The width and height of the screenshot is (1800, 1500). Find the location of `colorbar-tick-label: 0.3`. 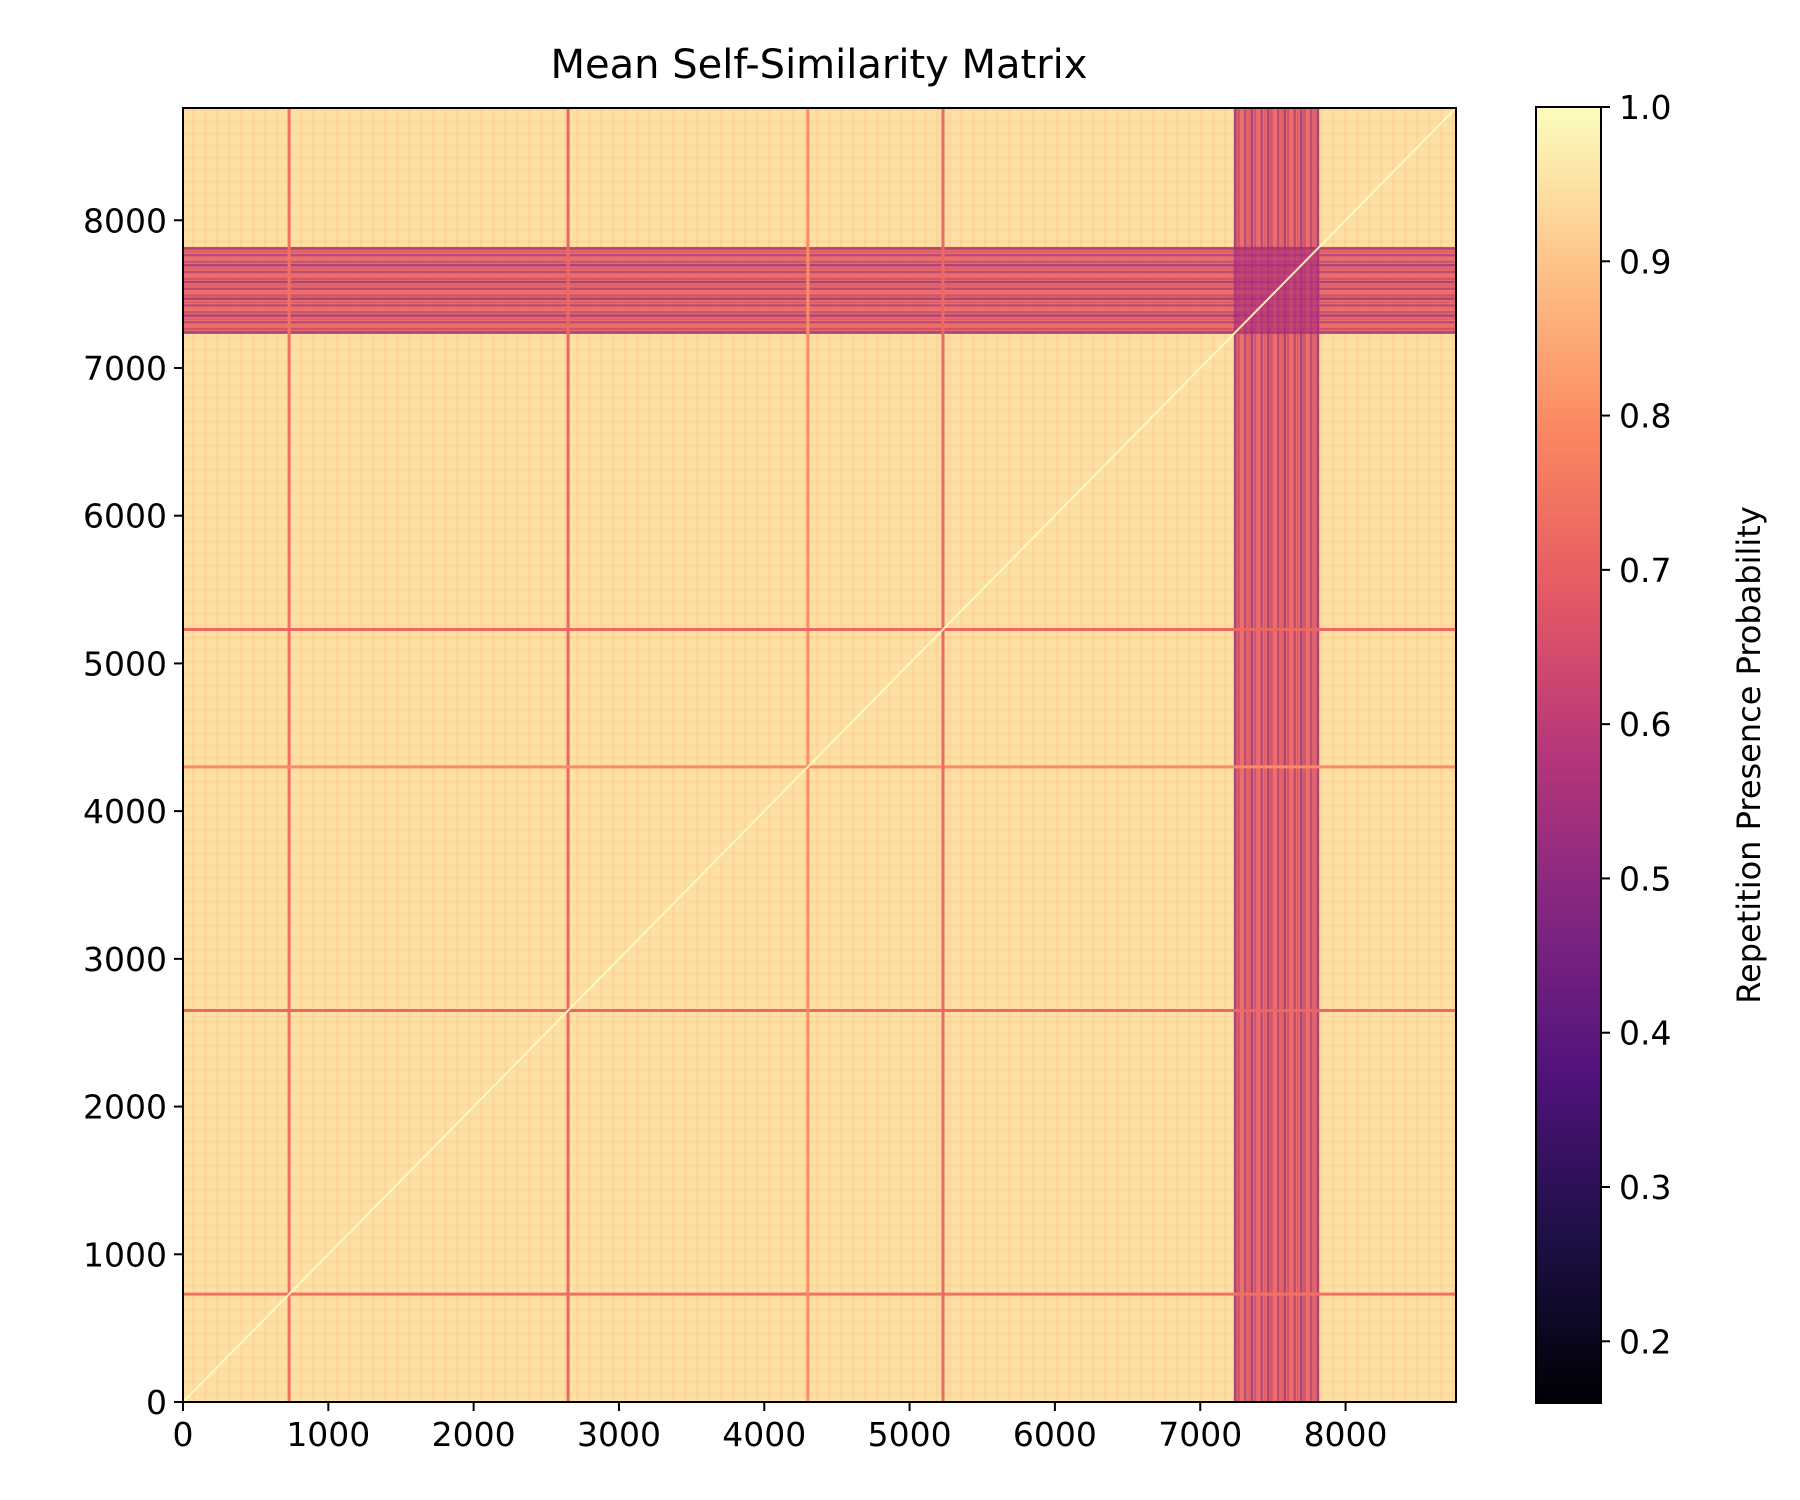

colorbar-tick-label: 0.3 is located at coordinates (1645, 1187).